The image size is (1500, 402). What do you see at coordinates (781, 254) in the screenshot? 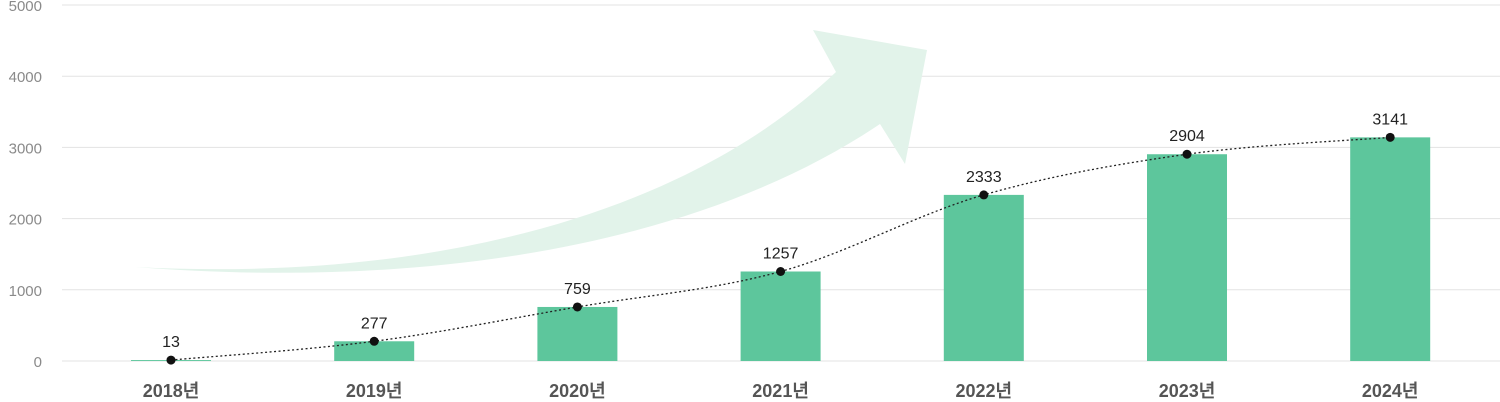
I see `data-label: 1257` at bounding box center [781, 254].